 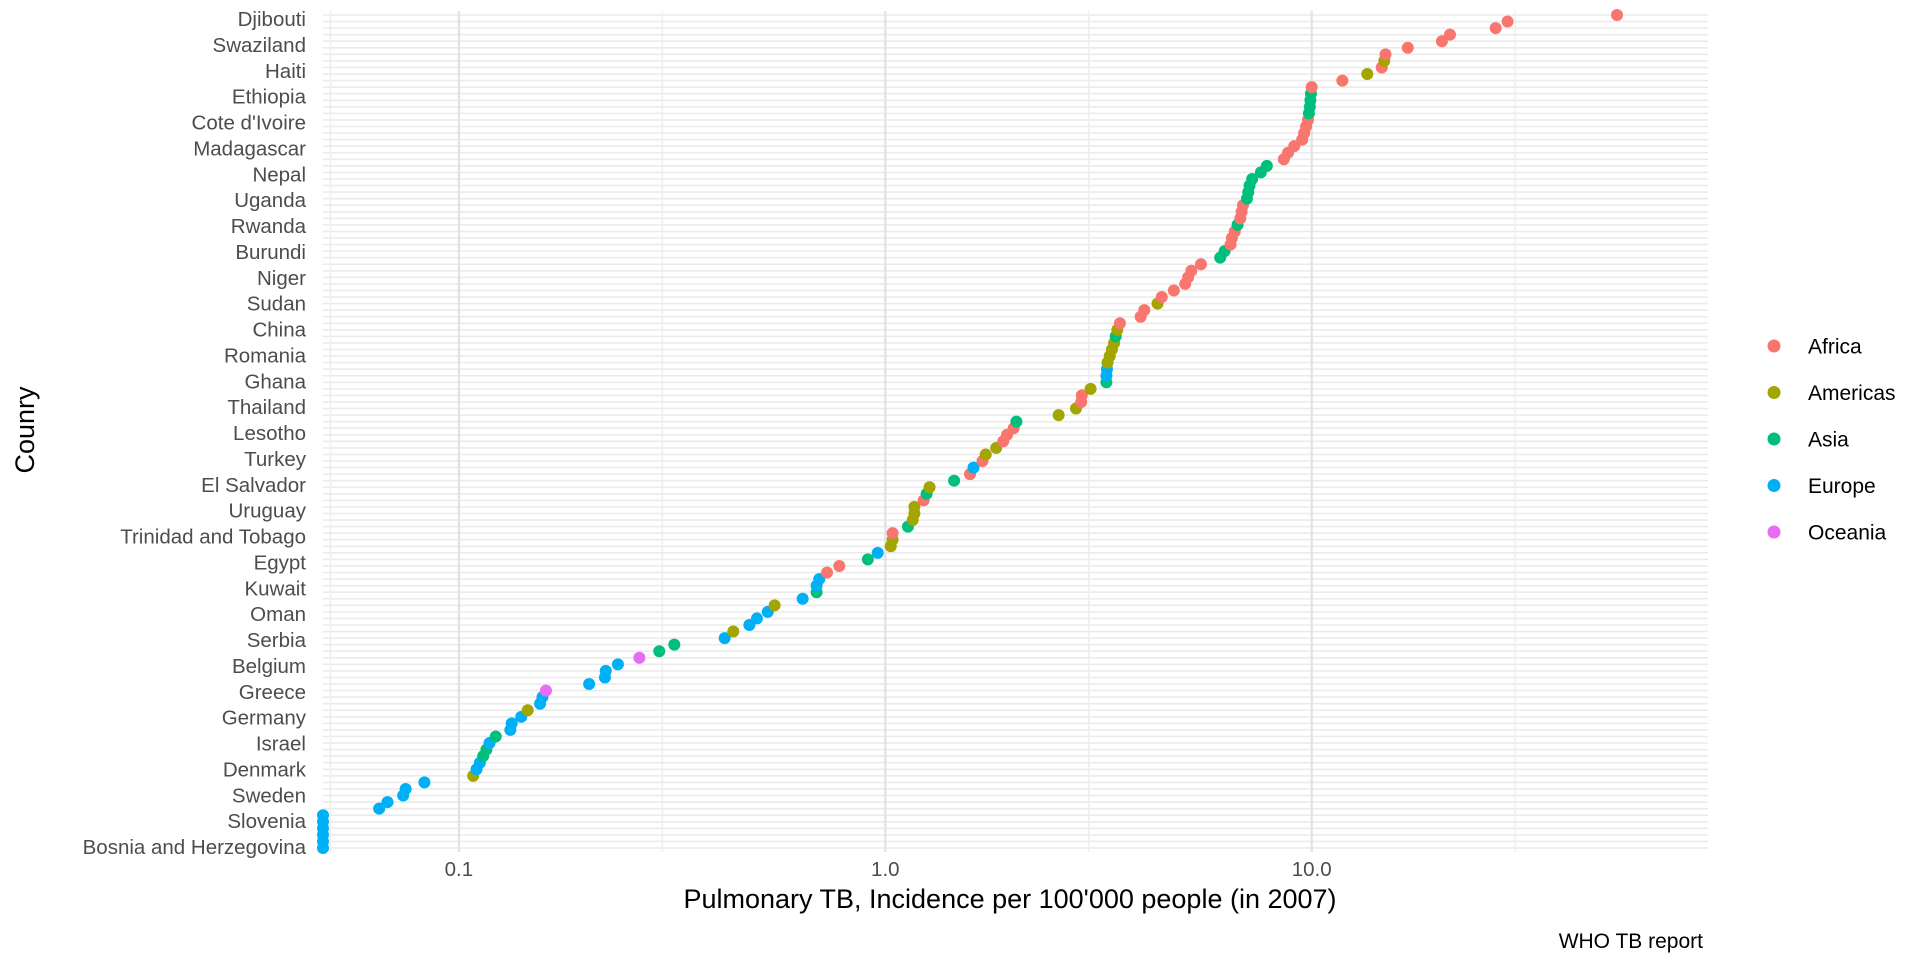 I want to click on y-tick-label: Romania, so click(x=265, y=355).